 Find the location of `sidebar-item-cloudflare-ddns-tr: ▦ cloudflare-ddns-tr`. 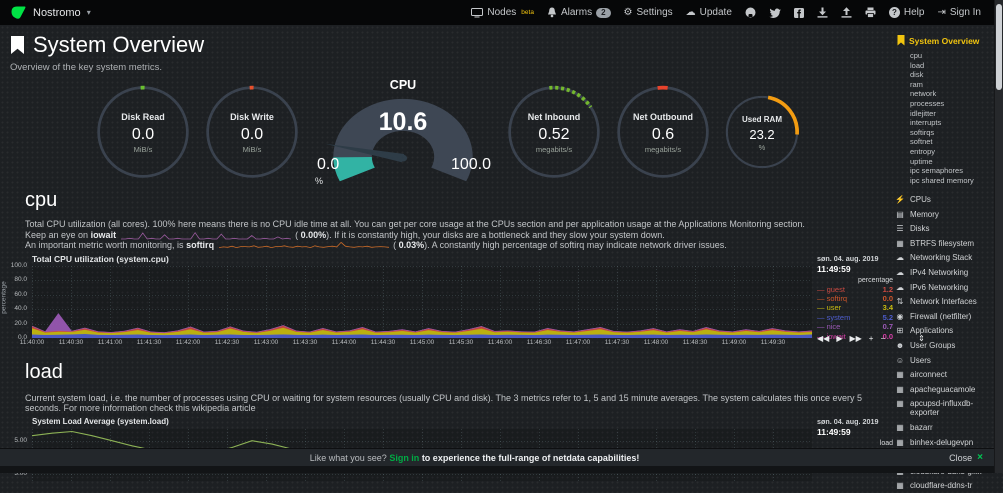

sidebar-item-cloudflare-ddns-tr: ▦ cloudflare-ddns-tr is located at coordinates (945, 486).